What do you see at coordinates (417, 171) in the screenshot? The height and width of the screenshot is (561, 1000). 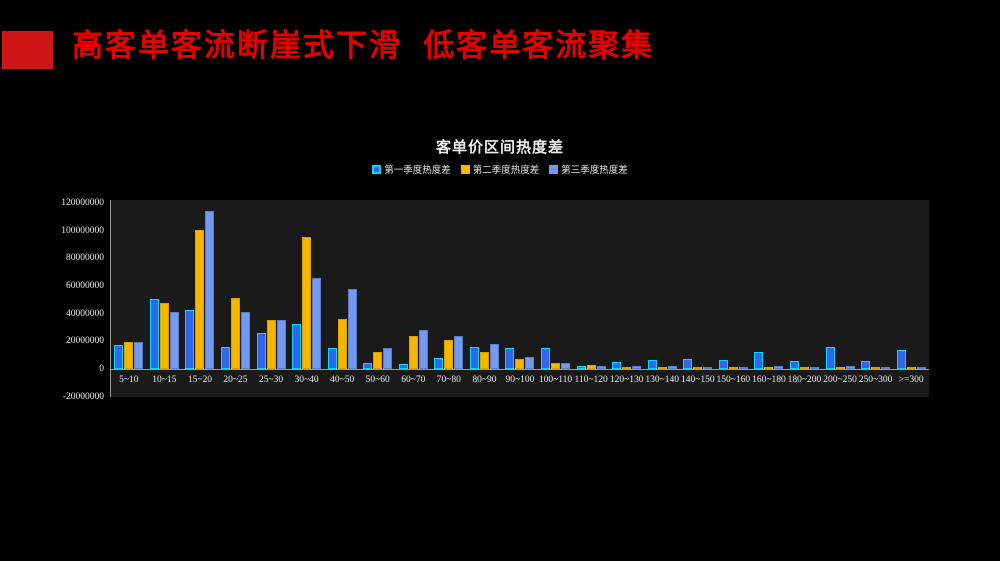 I see `legend-label: 第一季度热度差` at bounding box center [417, 171].